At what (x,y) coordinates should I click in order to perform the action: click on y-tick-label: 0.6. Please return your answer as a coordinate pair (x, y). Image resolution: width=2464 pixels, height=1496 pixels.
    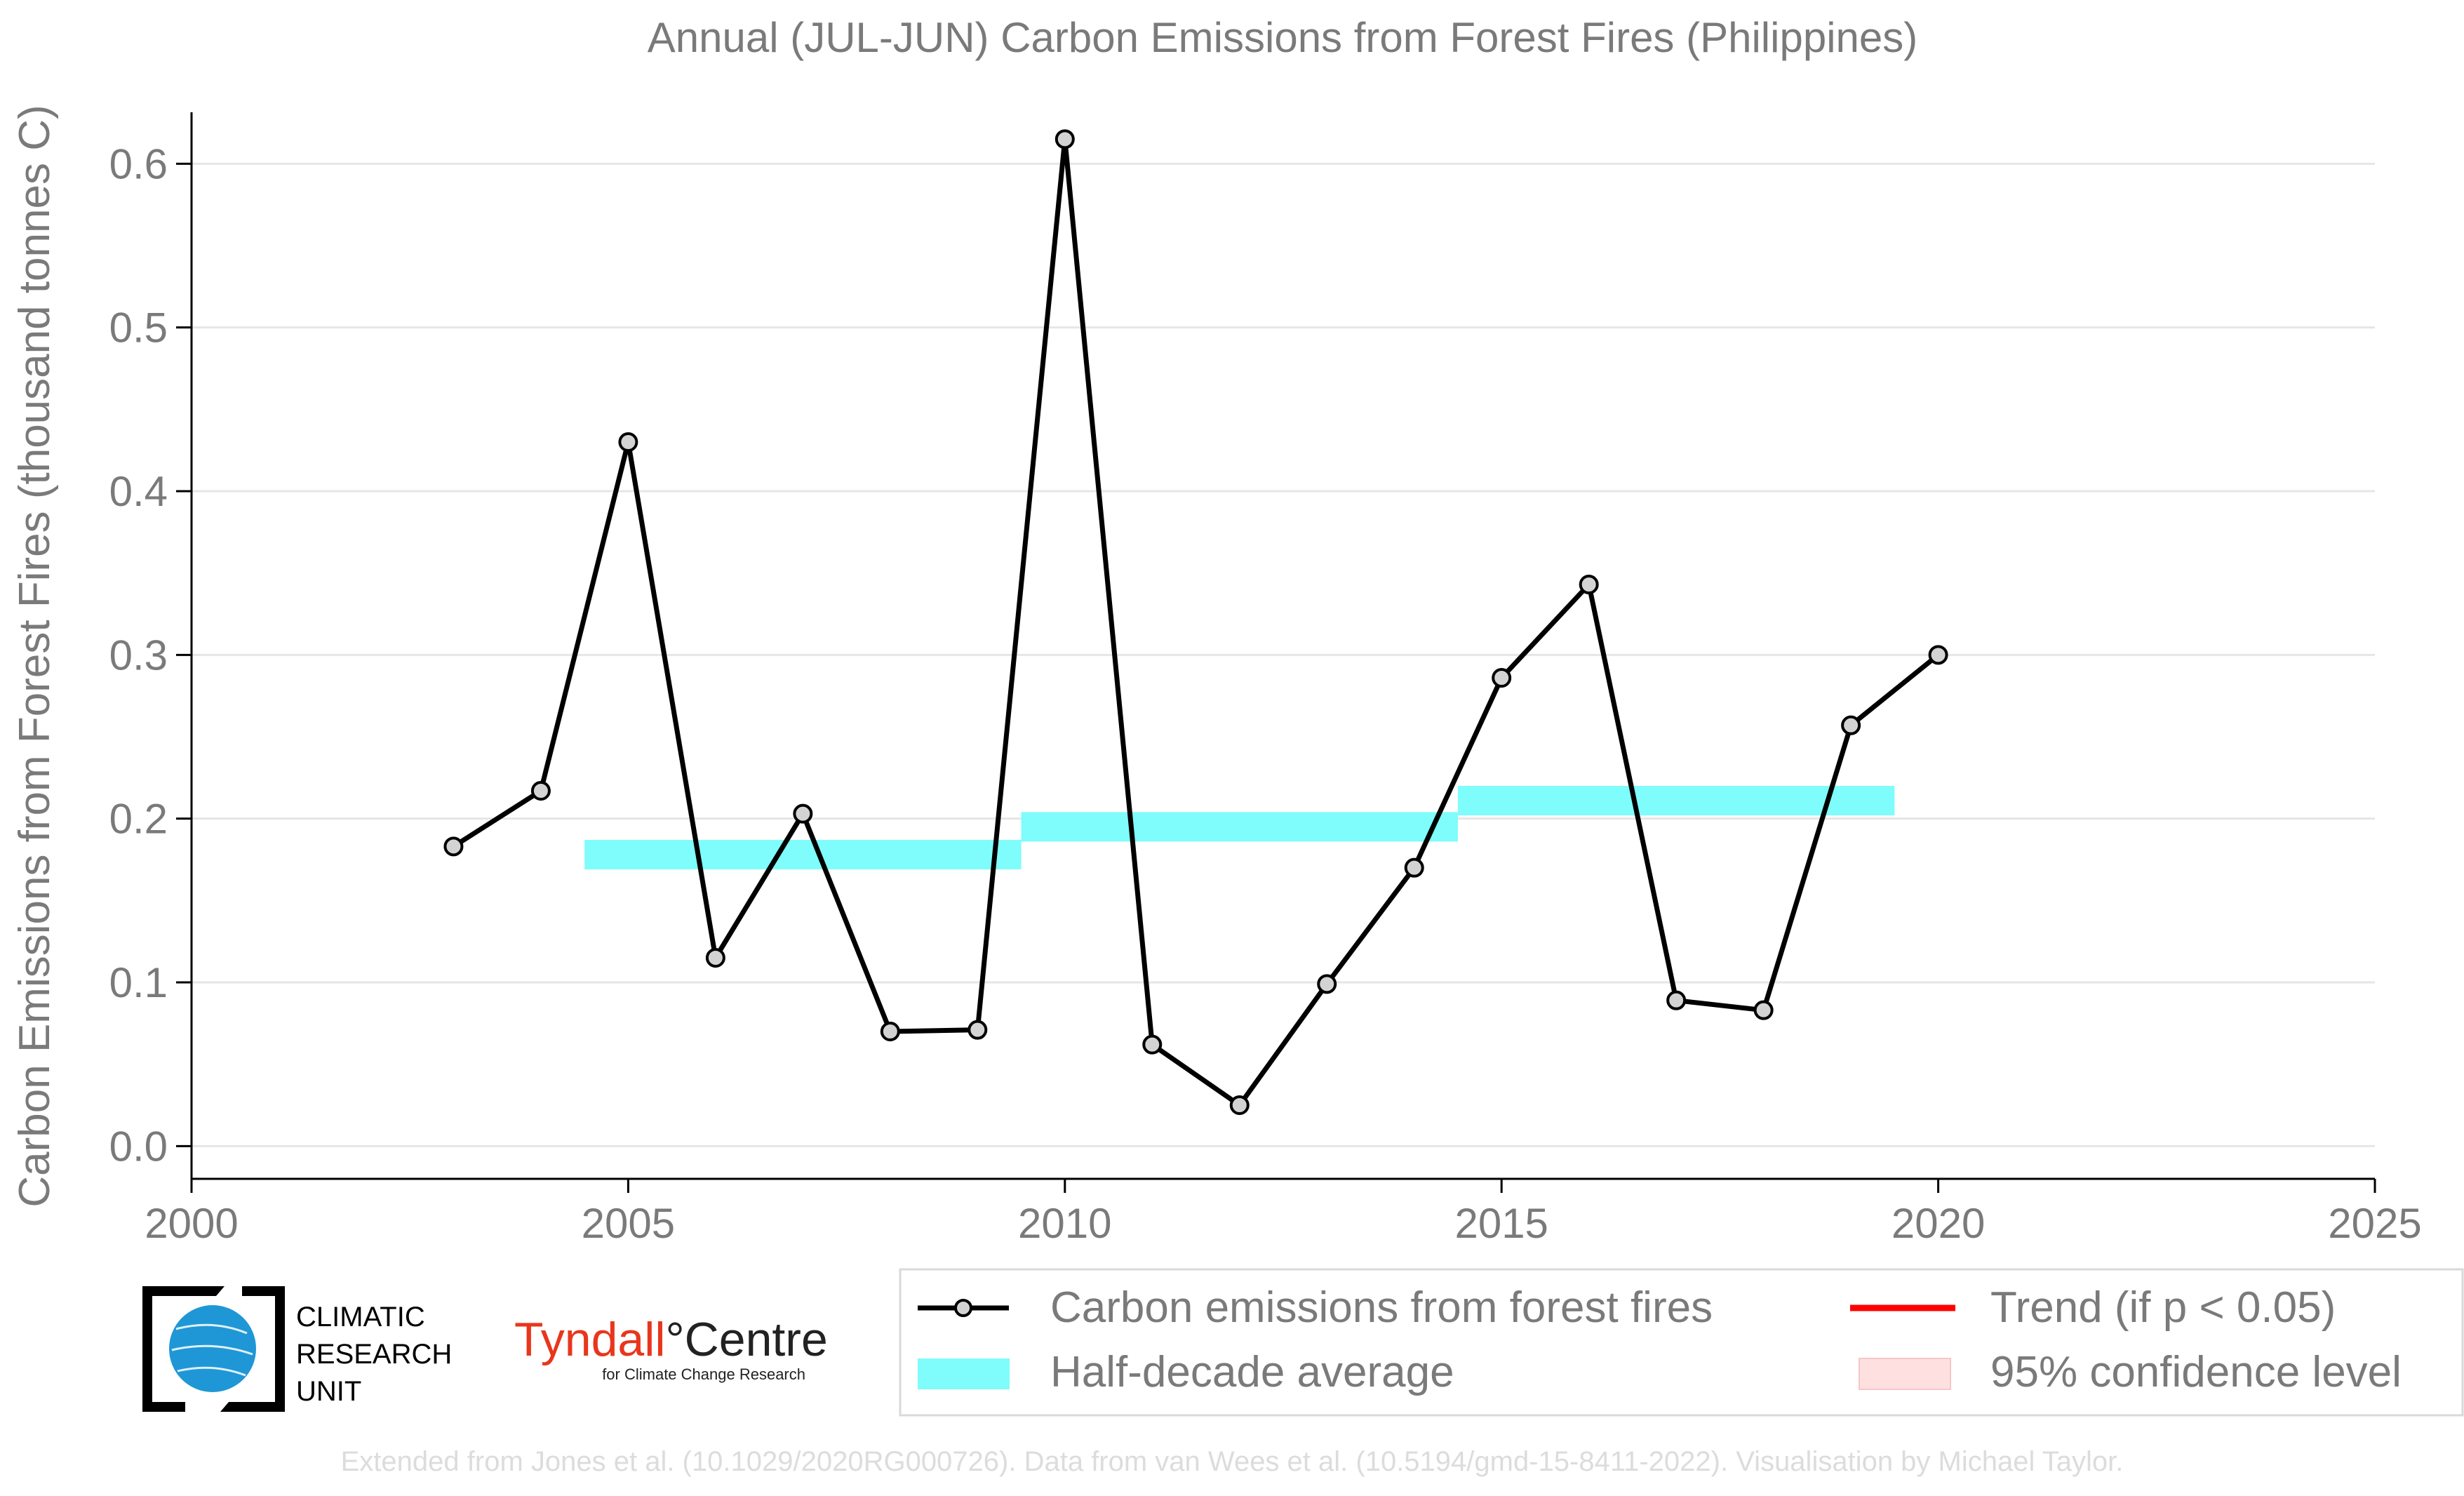
    Looking at the image, I should click on (138, 163).